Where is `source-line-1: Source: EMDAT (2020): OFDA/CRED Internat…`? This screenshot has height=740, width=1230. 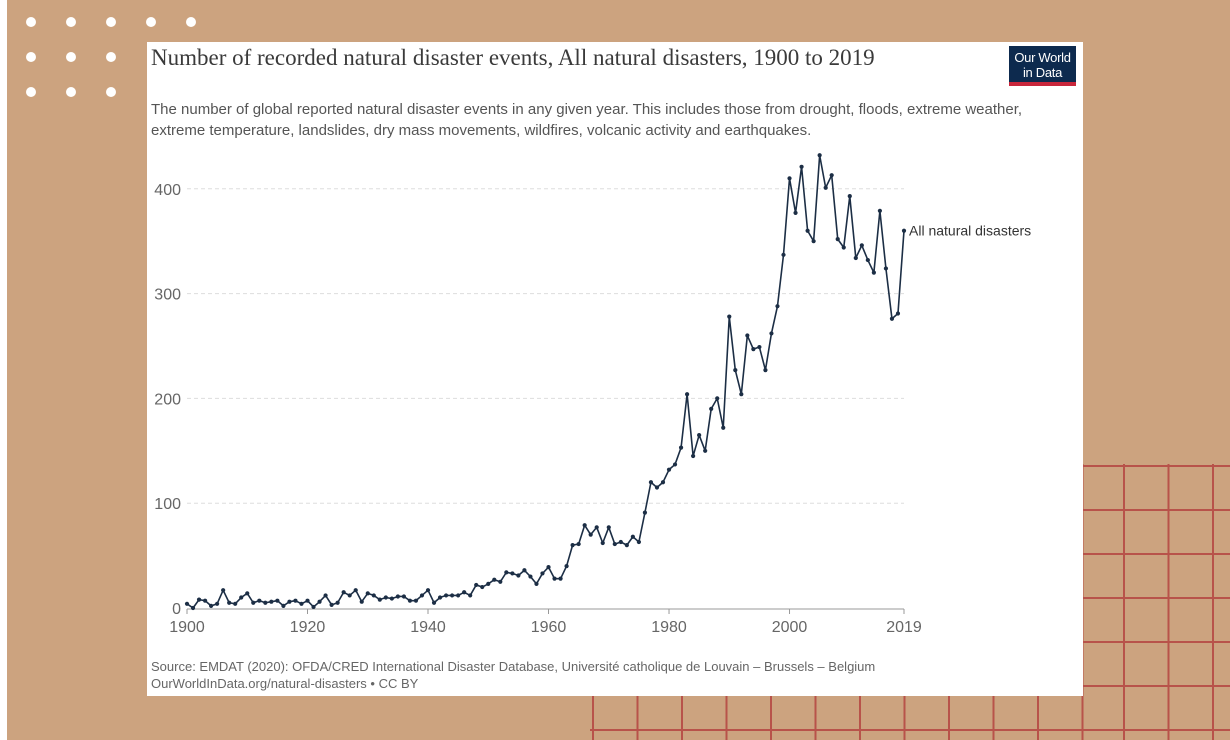 source-line-1: Source: EMDAT (2020): OFDA/CRED Internat… is located at coordinates (513, 666).